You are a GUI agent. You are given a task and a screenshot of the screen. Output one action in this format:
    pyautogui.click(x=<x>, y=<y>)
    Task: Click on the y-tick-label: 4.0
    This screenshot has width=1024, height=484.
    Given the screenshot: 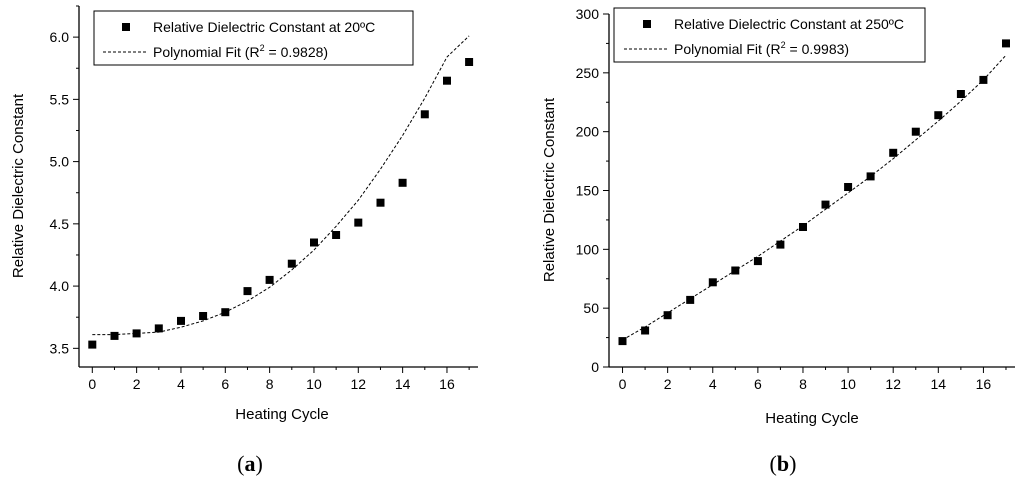 What is the action you would take?
    pyautogui.click(x=60, y=286)
    